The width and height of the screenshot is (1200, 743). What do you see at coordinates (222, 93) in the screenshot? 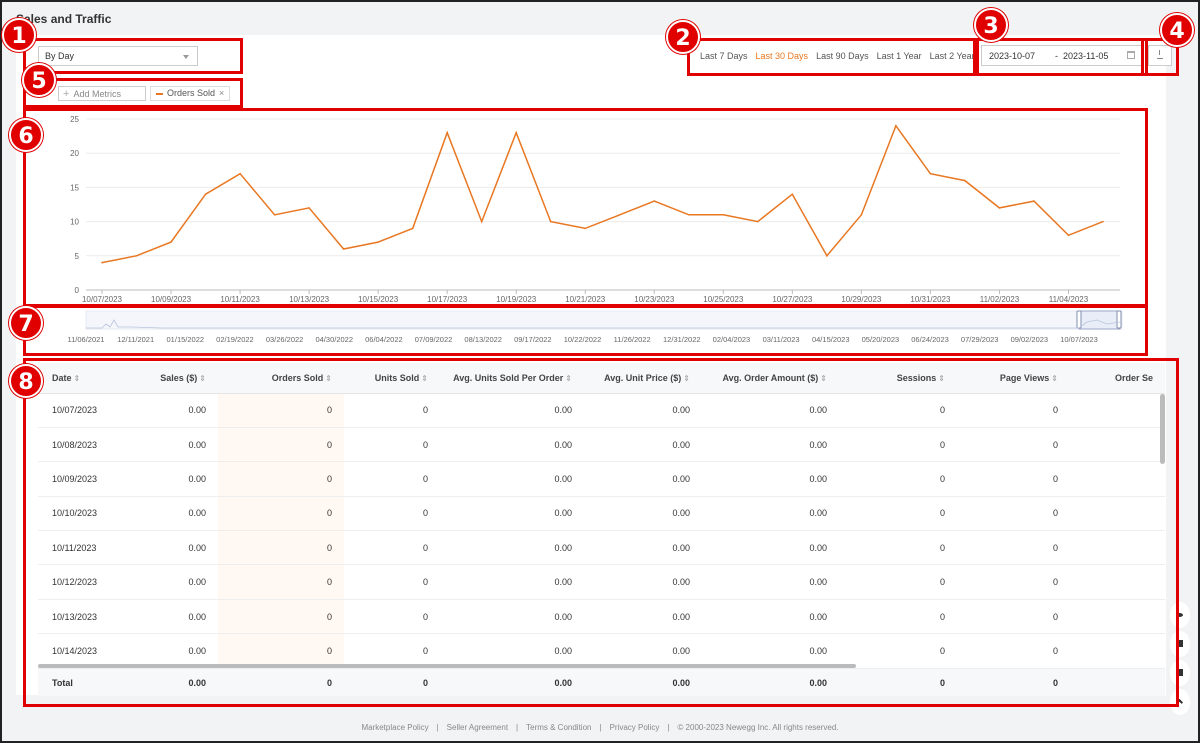
I see `close-icon: ×` at bounding box center [222, 93].